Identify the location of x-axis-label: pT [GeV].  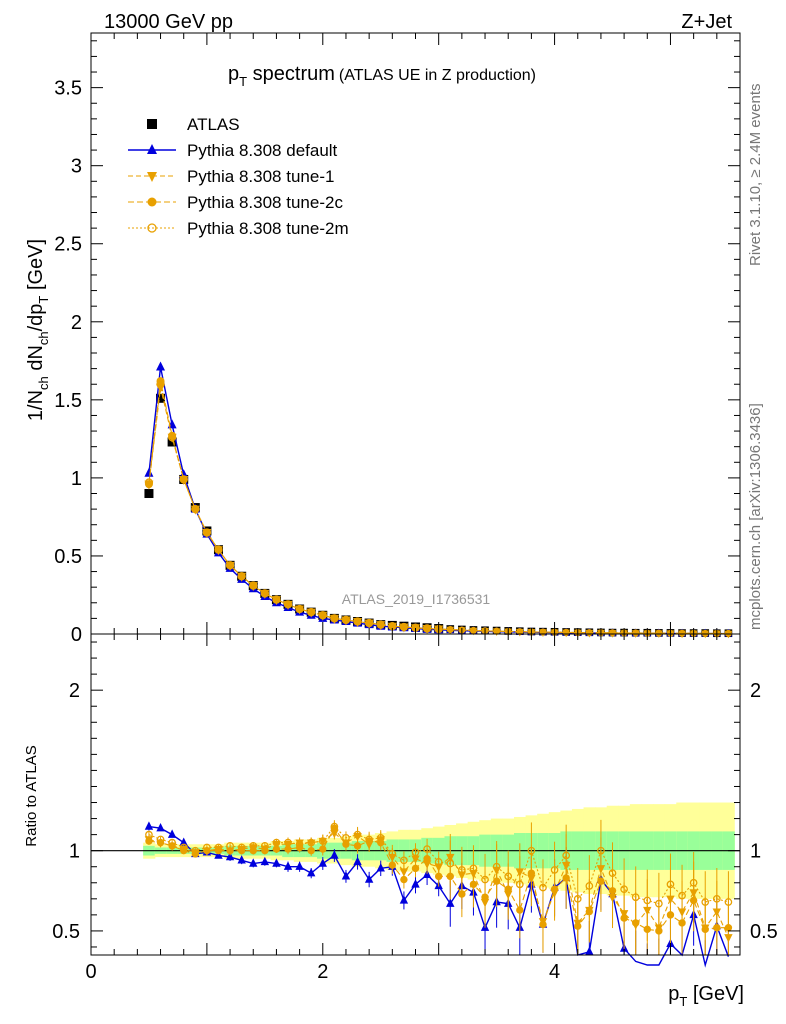
(706, 996).